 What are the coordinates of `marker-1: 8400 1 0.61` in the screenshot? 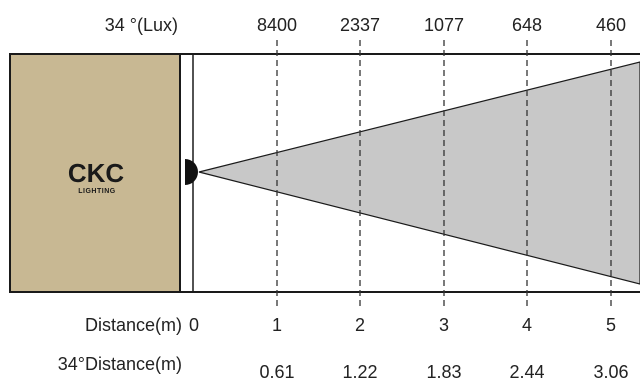 It's located at (277, 198).